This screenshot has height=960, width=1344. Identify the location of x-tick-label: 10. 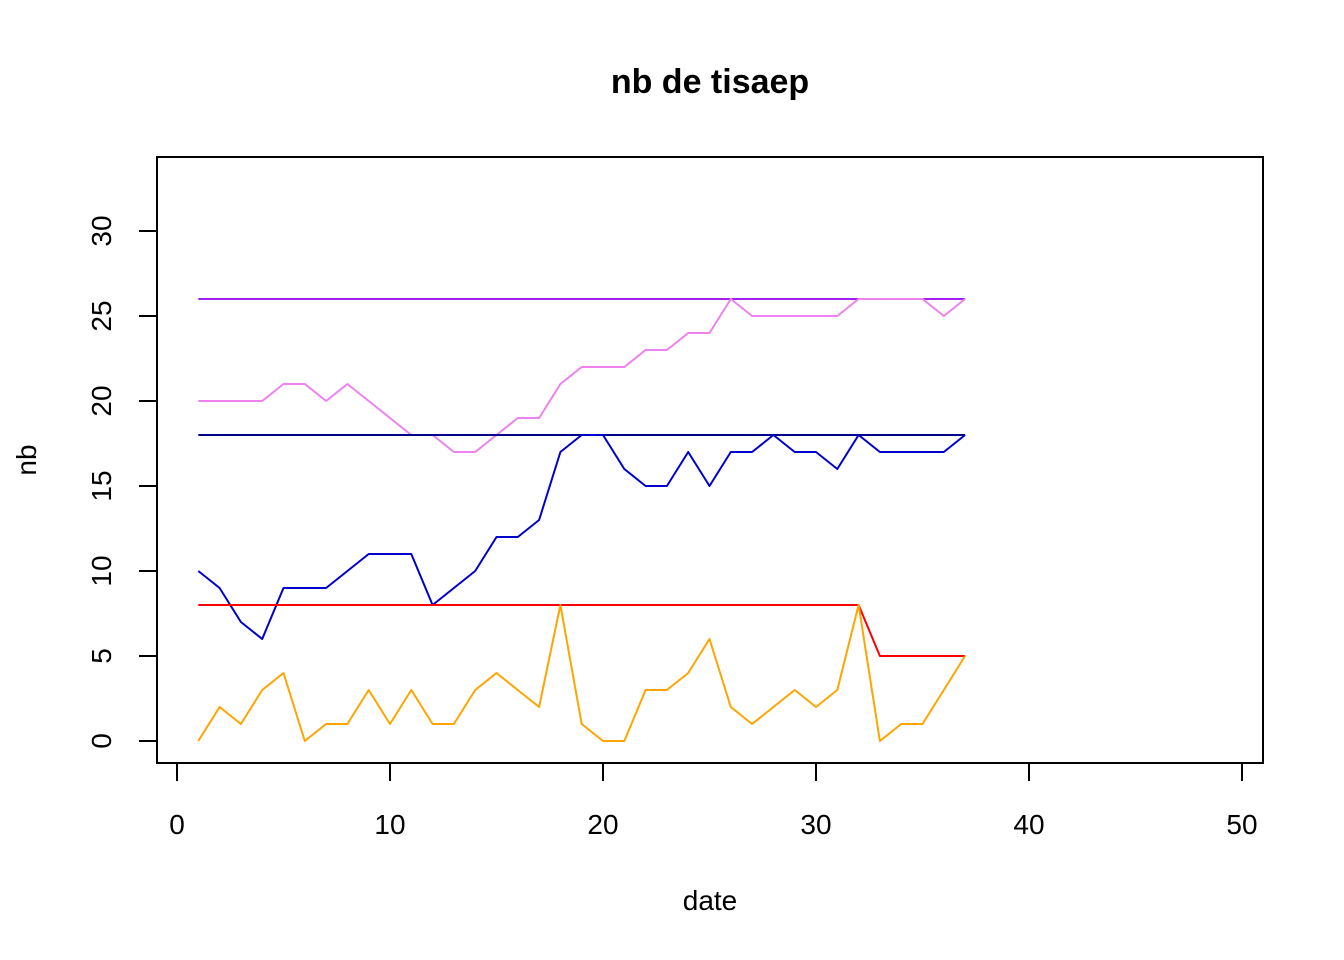
(389, 824).